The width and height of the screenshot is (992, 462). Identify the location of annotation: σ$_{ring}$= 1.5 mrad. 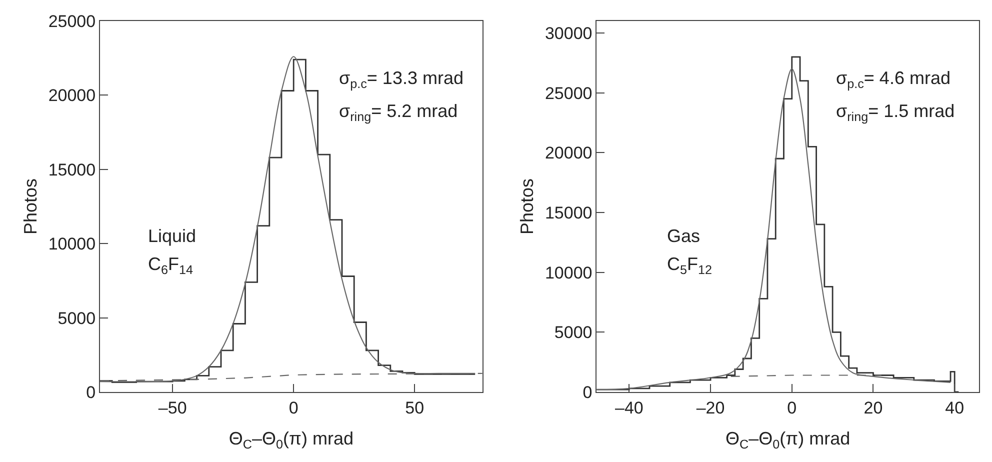
(895, 112).